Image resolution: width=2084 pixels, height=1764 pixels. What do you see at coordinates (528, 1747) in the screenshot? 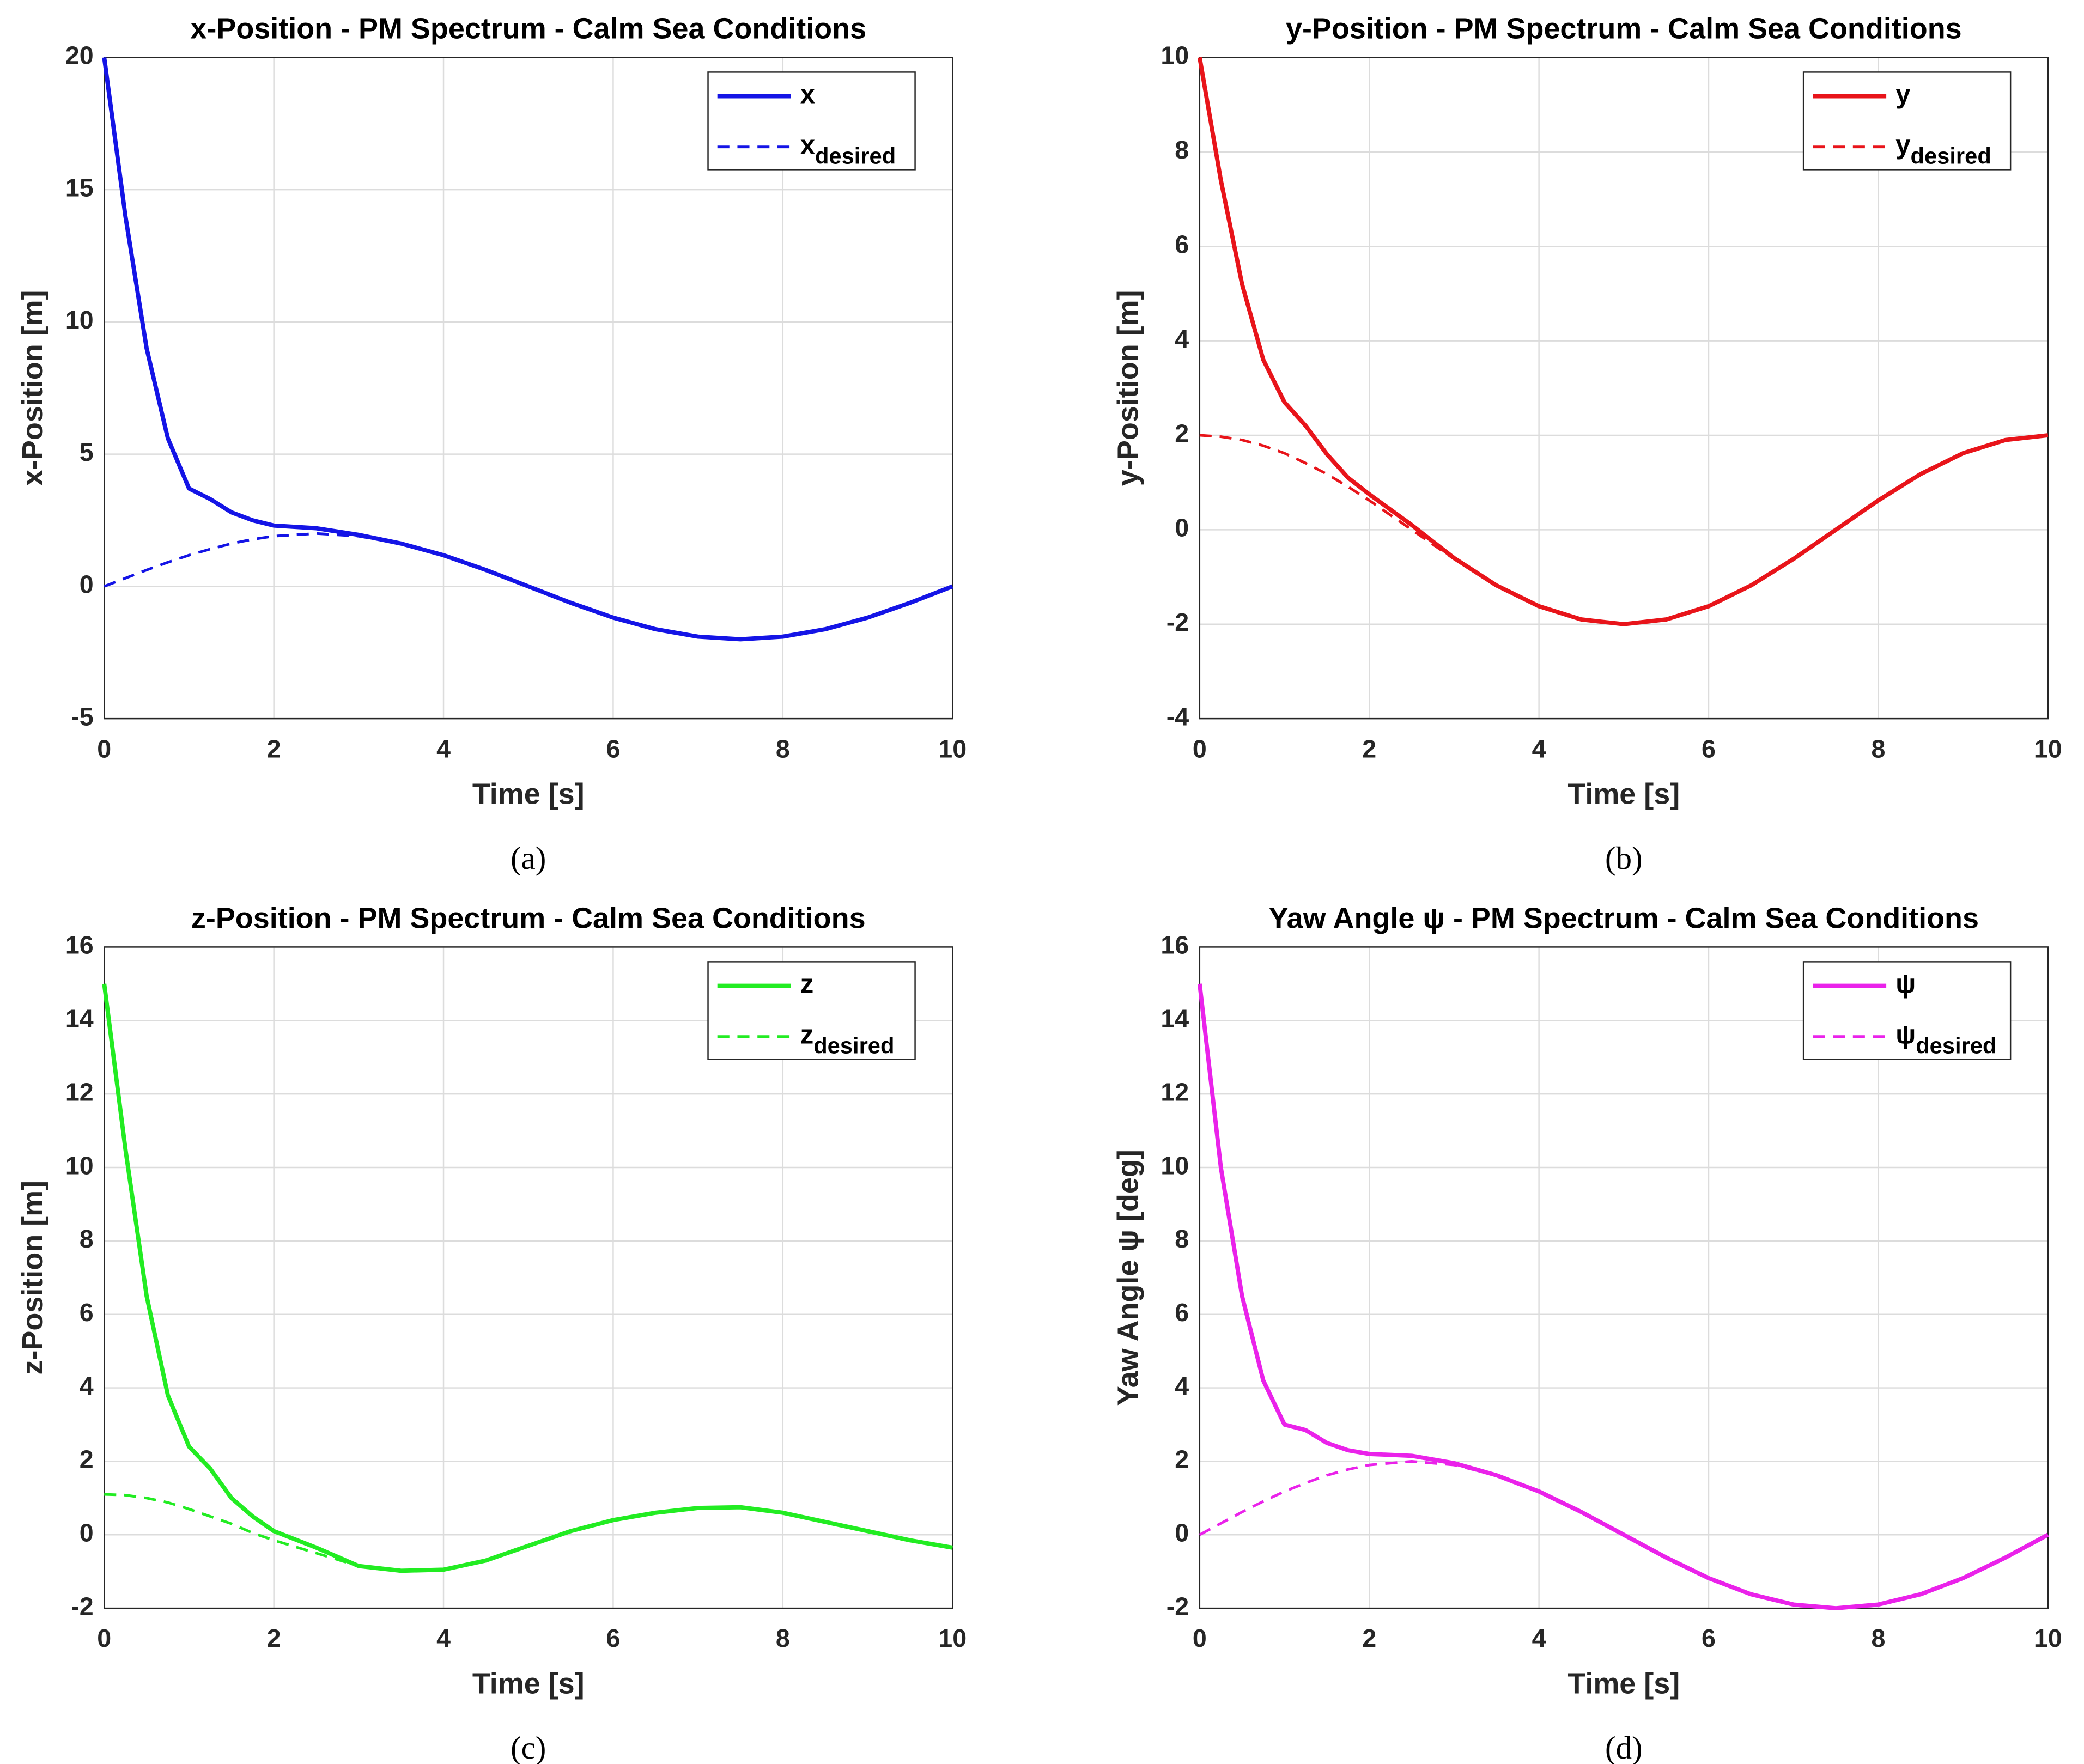
I see `caption: (c)` at bounding box center [528, 1747].